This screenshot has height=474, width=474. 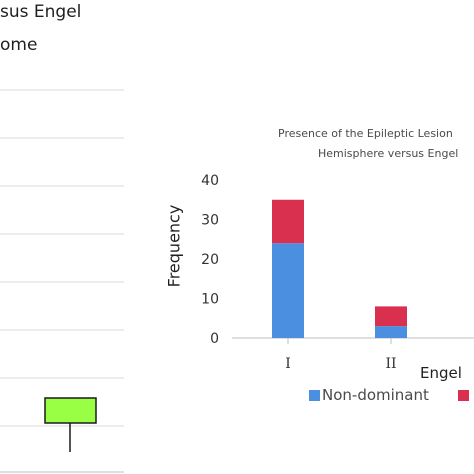 I want to click on legend-swatch-second-series, so click(x=463, y=395).